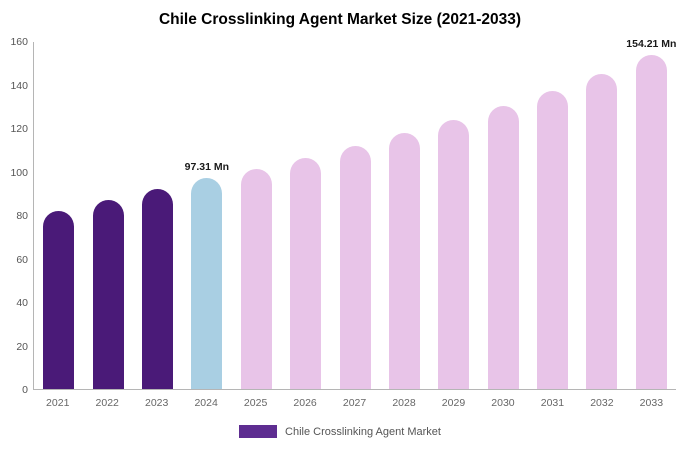  Describe the element at coordinates (22, 303) in the screenshot. I see `y-tick-label: 40` at that location.